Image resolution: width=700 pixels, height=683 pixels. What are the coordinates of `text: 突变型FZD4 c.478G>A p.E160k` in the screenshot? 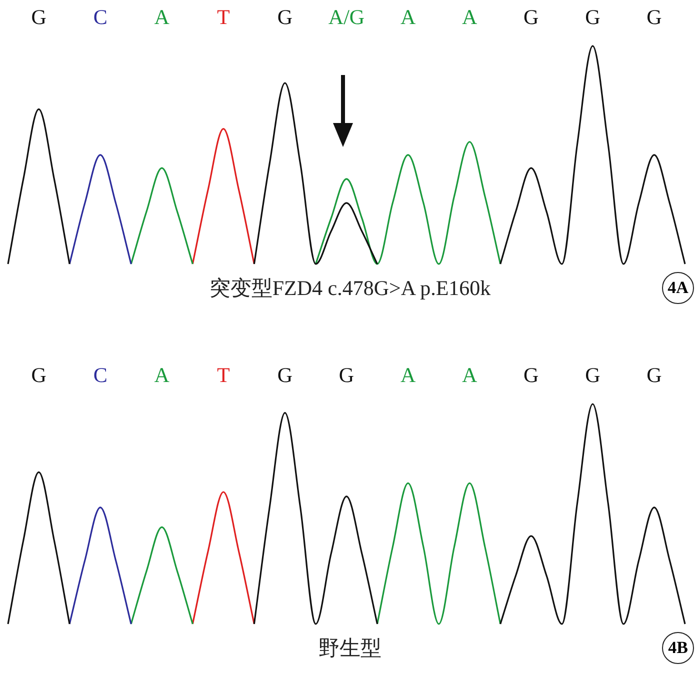 It's located at (350, 288).